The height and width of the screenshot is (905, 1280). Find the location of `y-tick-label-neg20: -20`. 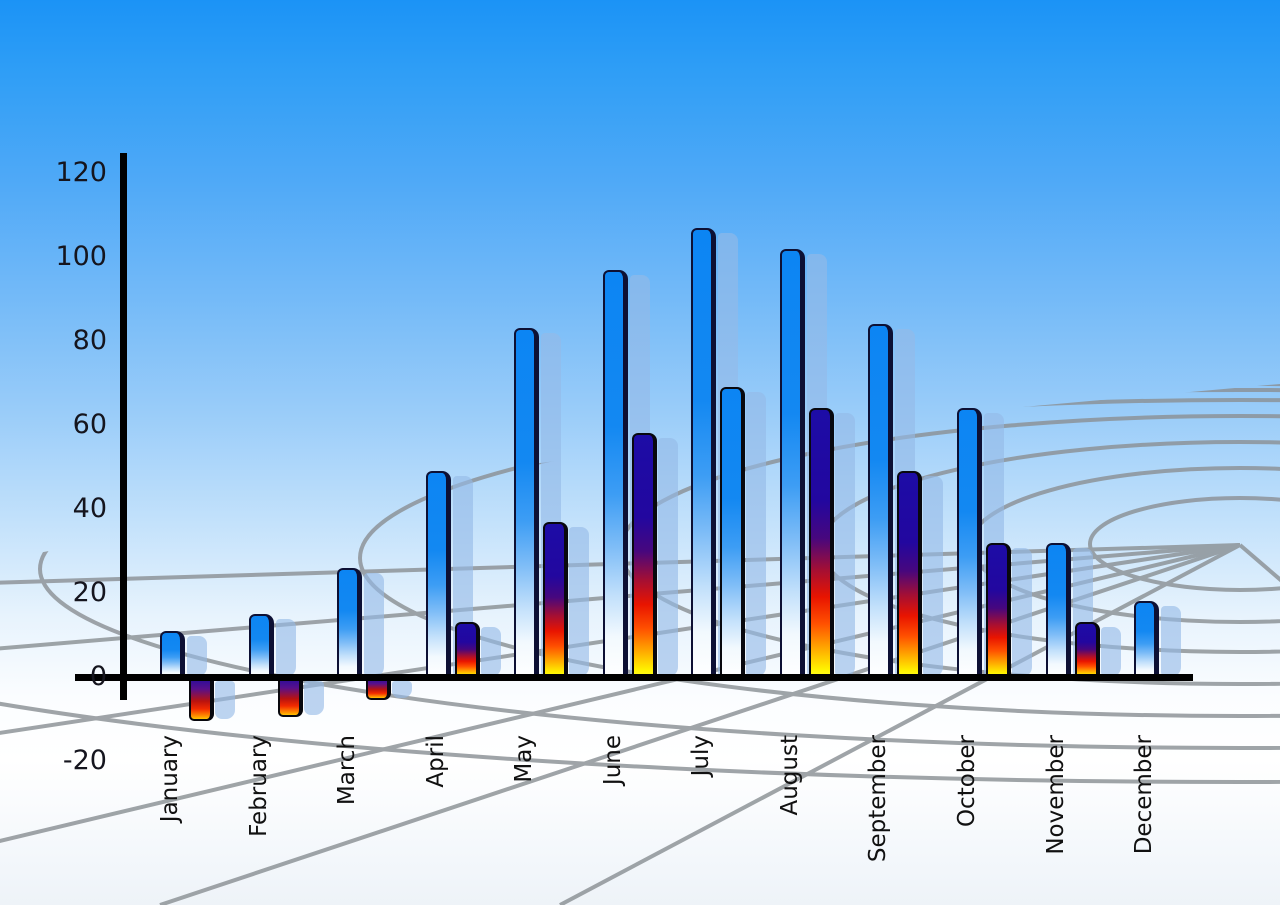

y-tick-label-neg20: -20 is located at coordinates (84, 760).